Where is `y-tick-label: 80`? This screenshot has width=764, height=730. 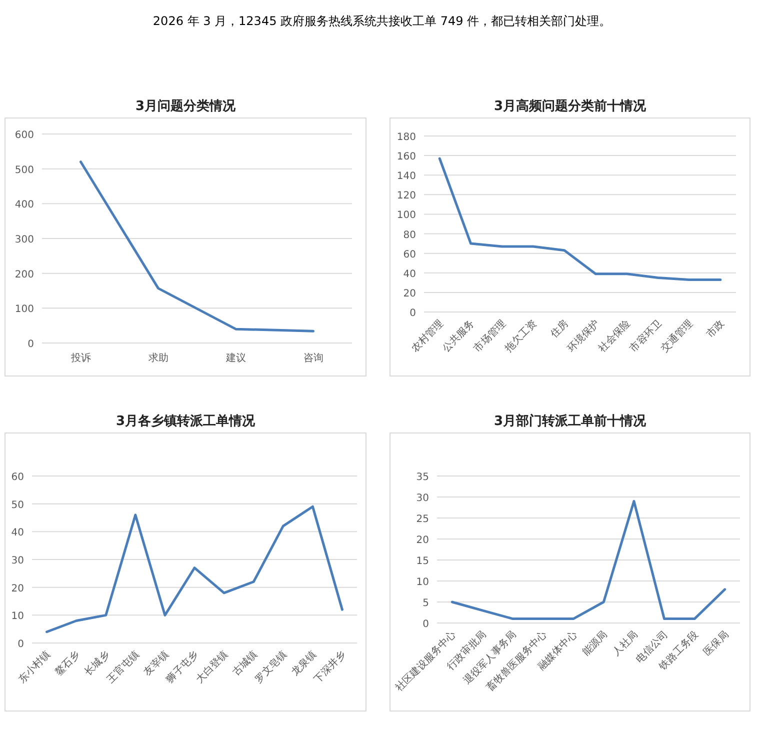
y-tick-label: 80 is located at coordinates (409, 235).